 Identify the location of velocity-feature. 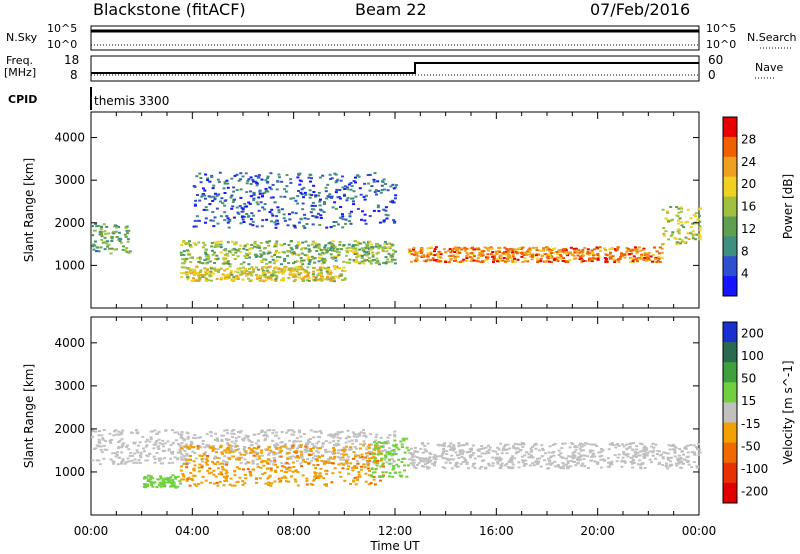
(244, 447).